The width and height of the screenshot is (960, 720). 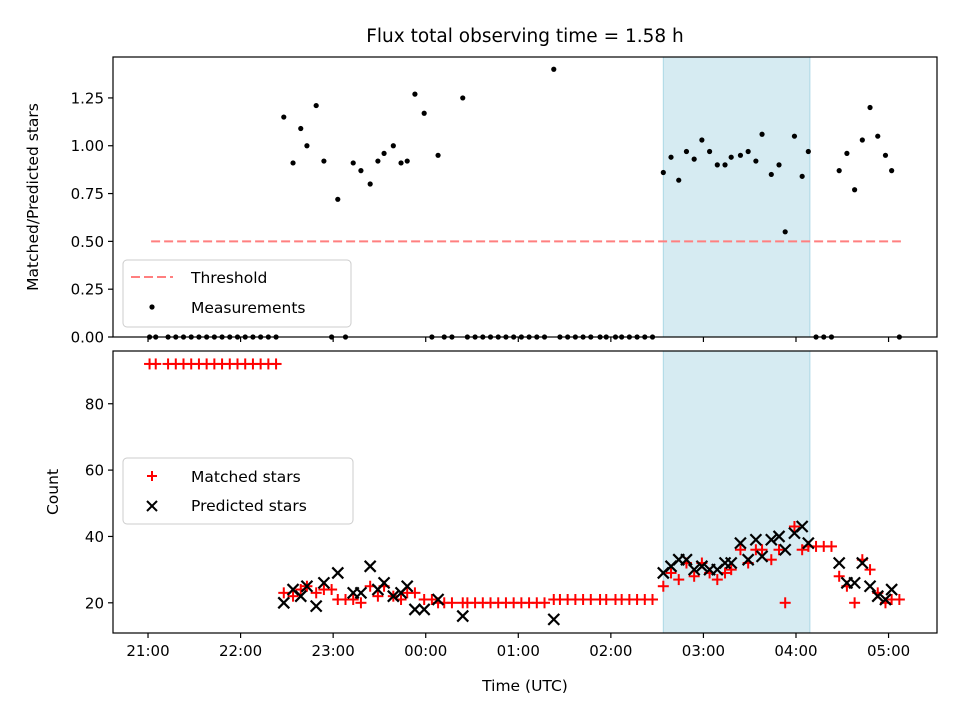 I want to click on y-tick-label: 1.25, so click(x=87, y=98).